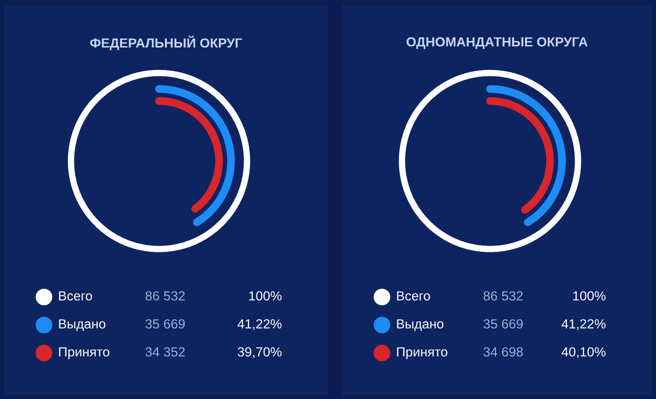 This screenshot has width=656, height=399. I want to click on data-label: 34 352, so click(165, 352).